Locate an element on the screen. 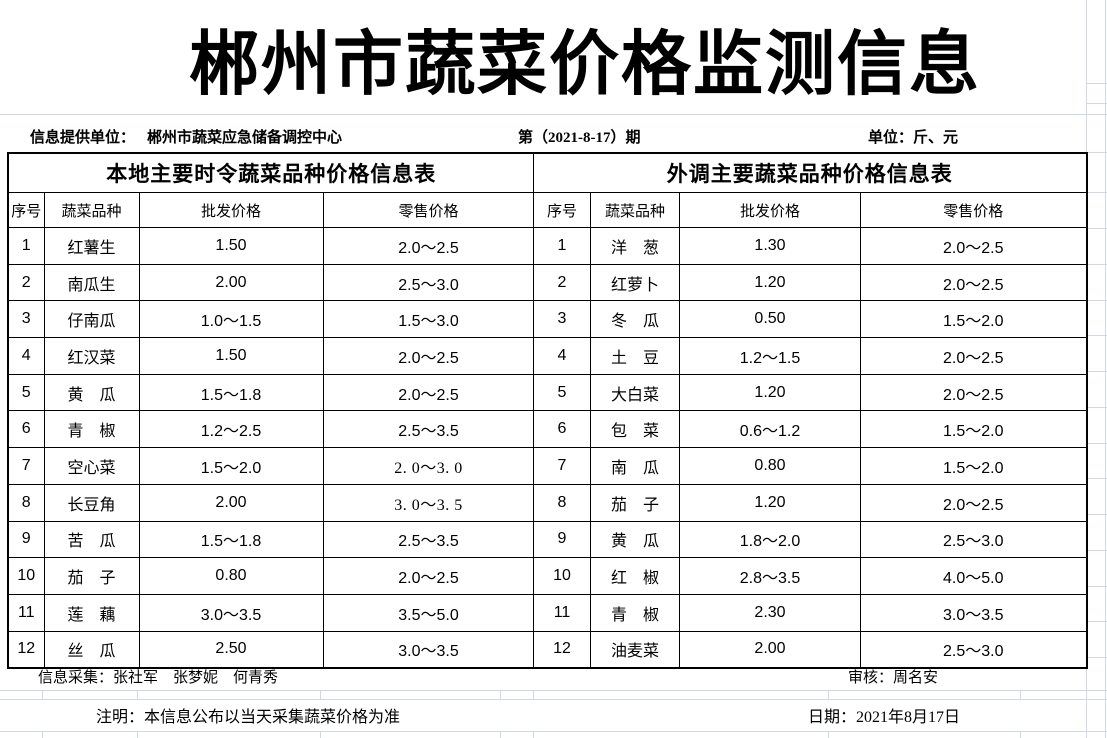  retail-cell: 3. 0～3. 5 is located at coordinates (428, 502).